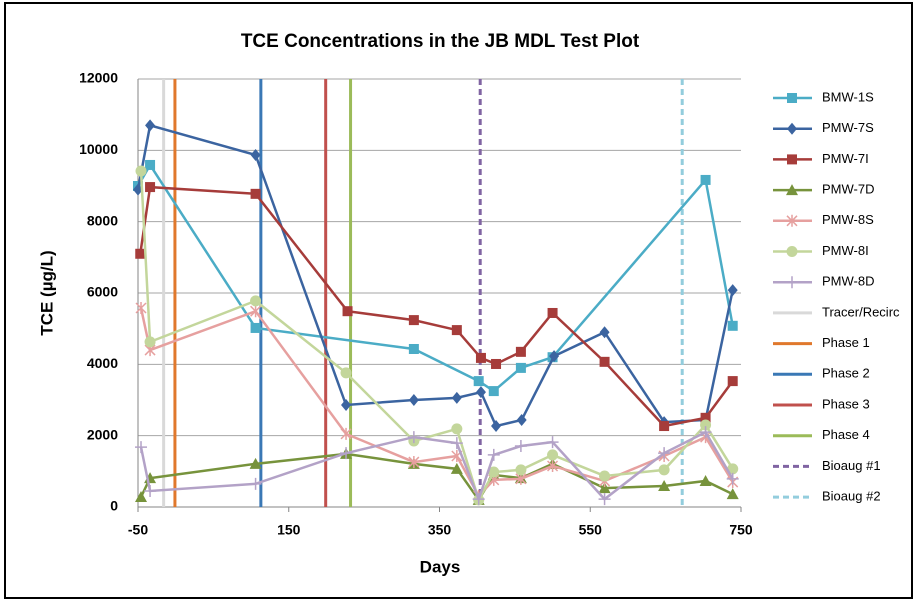 The width and height of the screenshot is (920, 603). I want to click on y-tick-label: 8000, so click(102, 220).